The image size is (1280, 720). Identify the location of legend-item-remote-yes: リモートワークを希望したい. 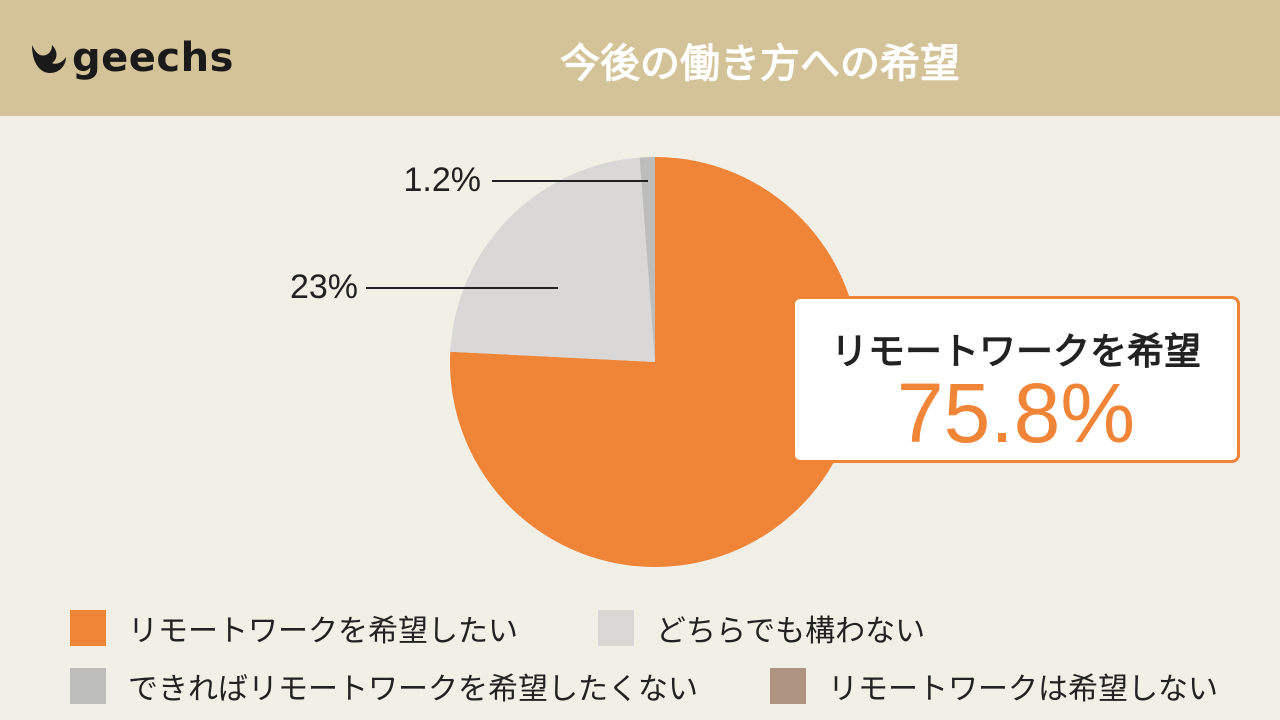
(294, 628).